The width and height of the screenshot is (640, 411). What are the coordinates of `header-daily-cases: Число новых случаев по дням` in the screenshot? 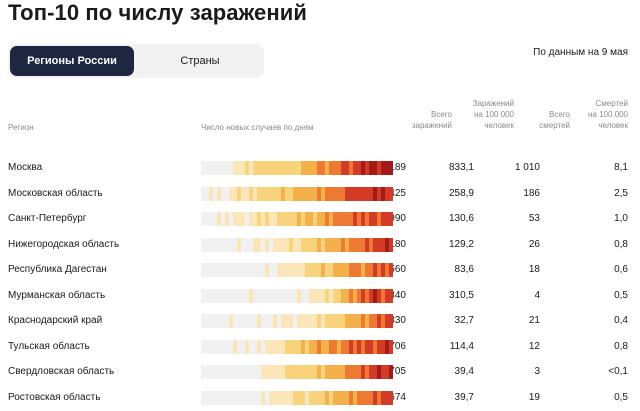 It's located at (257, 127).